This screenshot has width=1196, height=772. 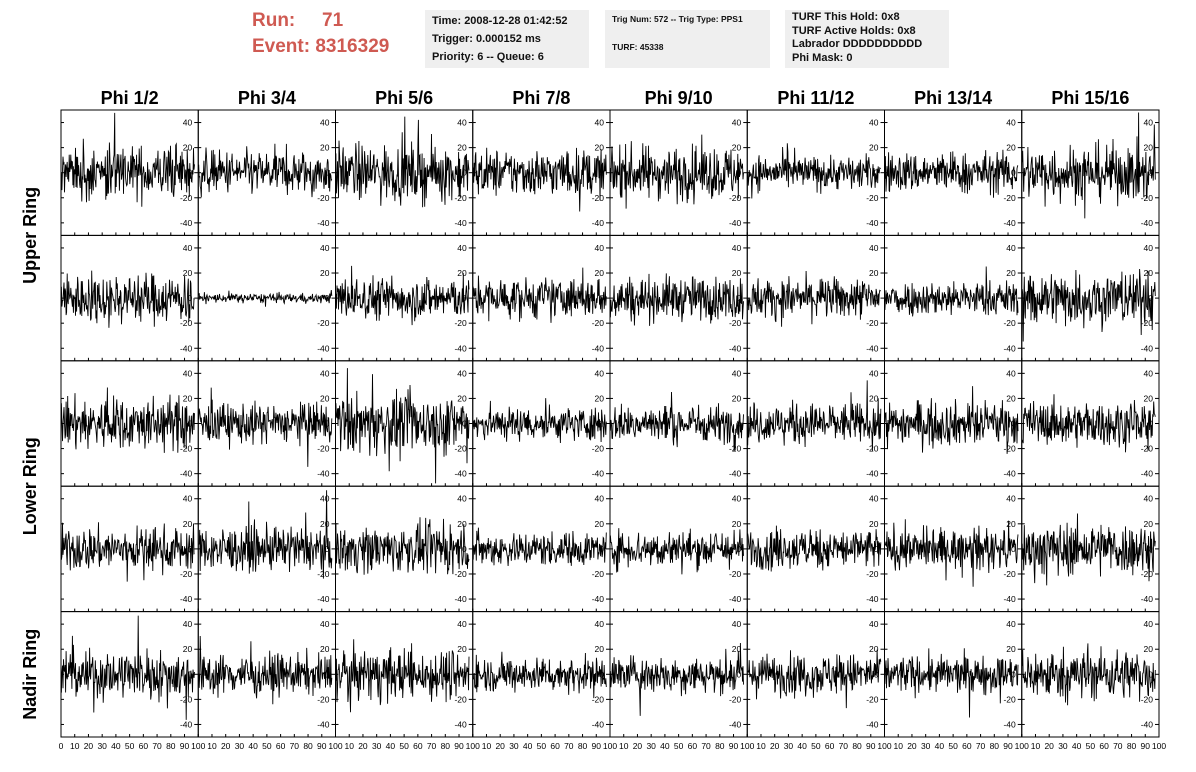 I want to click on event-label: Event:, so click(x=281, y=46).